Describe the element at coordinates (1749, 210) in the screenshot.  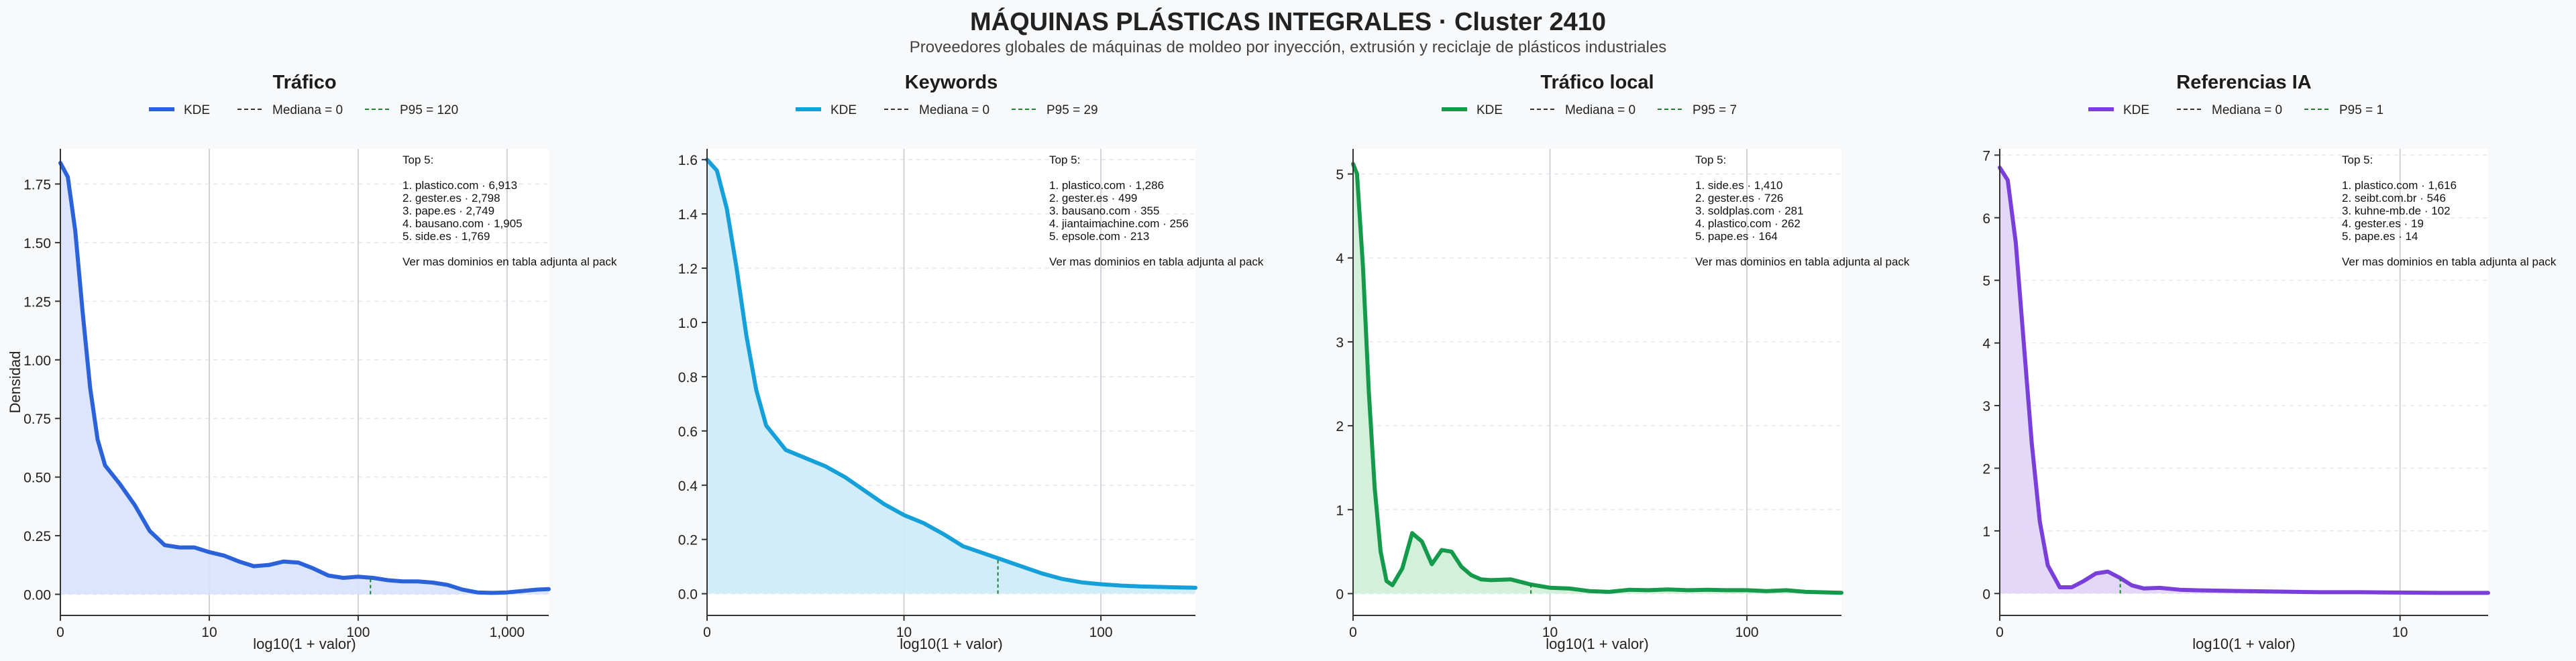
I see `top5-item: 3. soldplas.com · 281` at that location.